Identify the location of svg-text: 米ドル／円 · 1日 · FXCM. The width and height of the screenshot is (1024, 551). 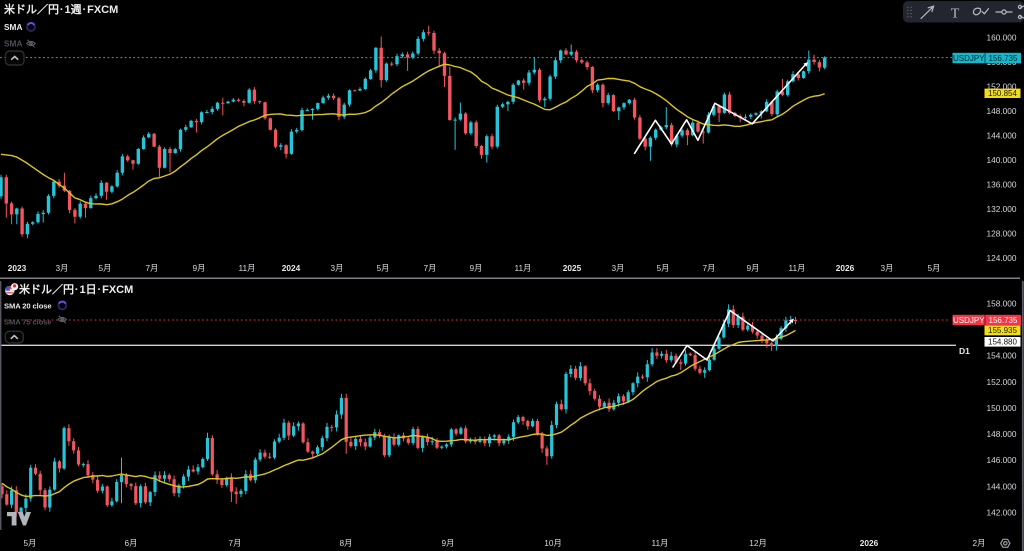
(75, 289).